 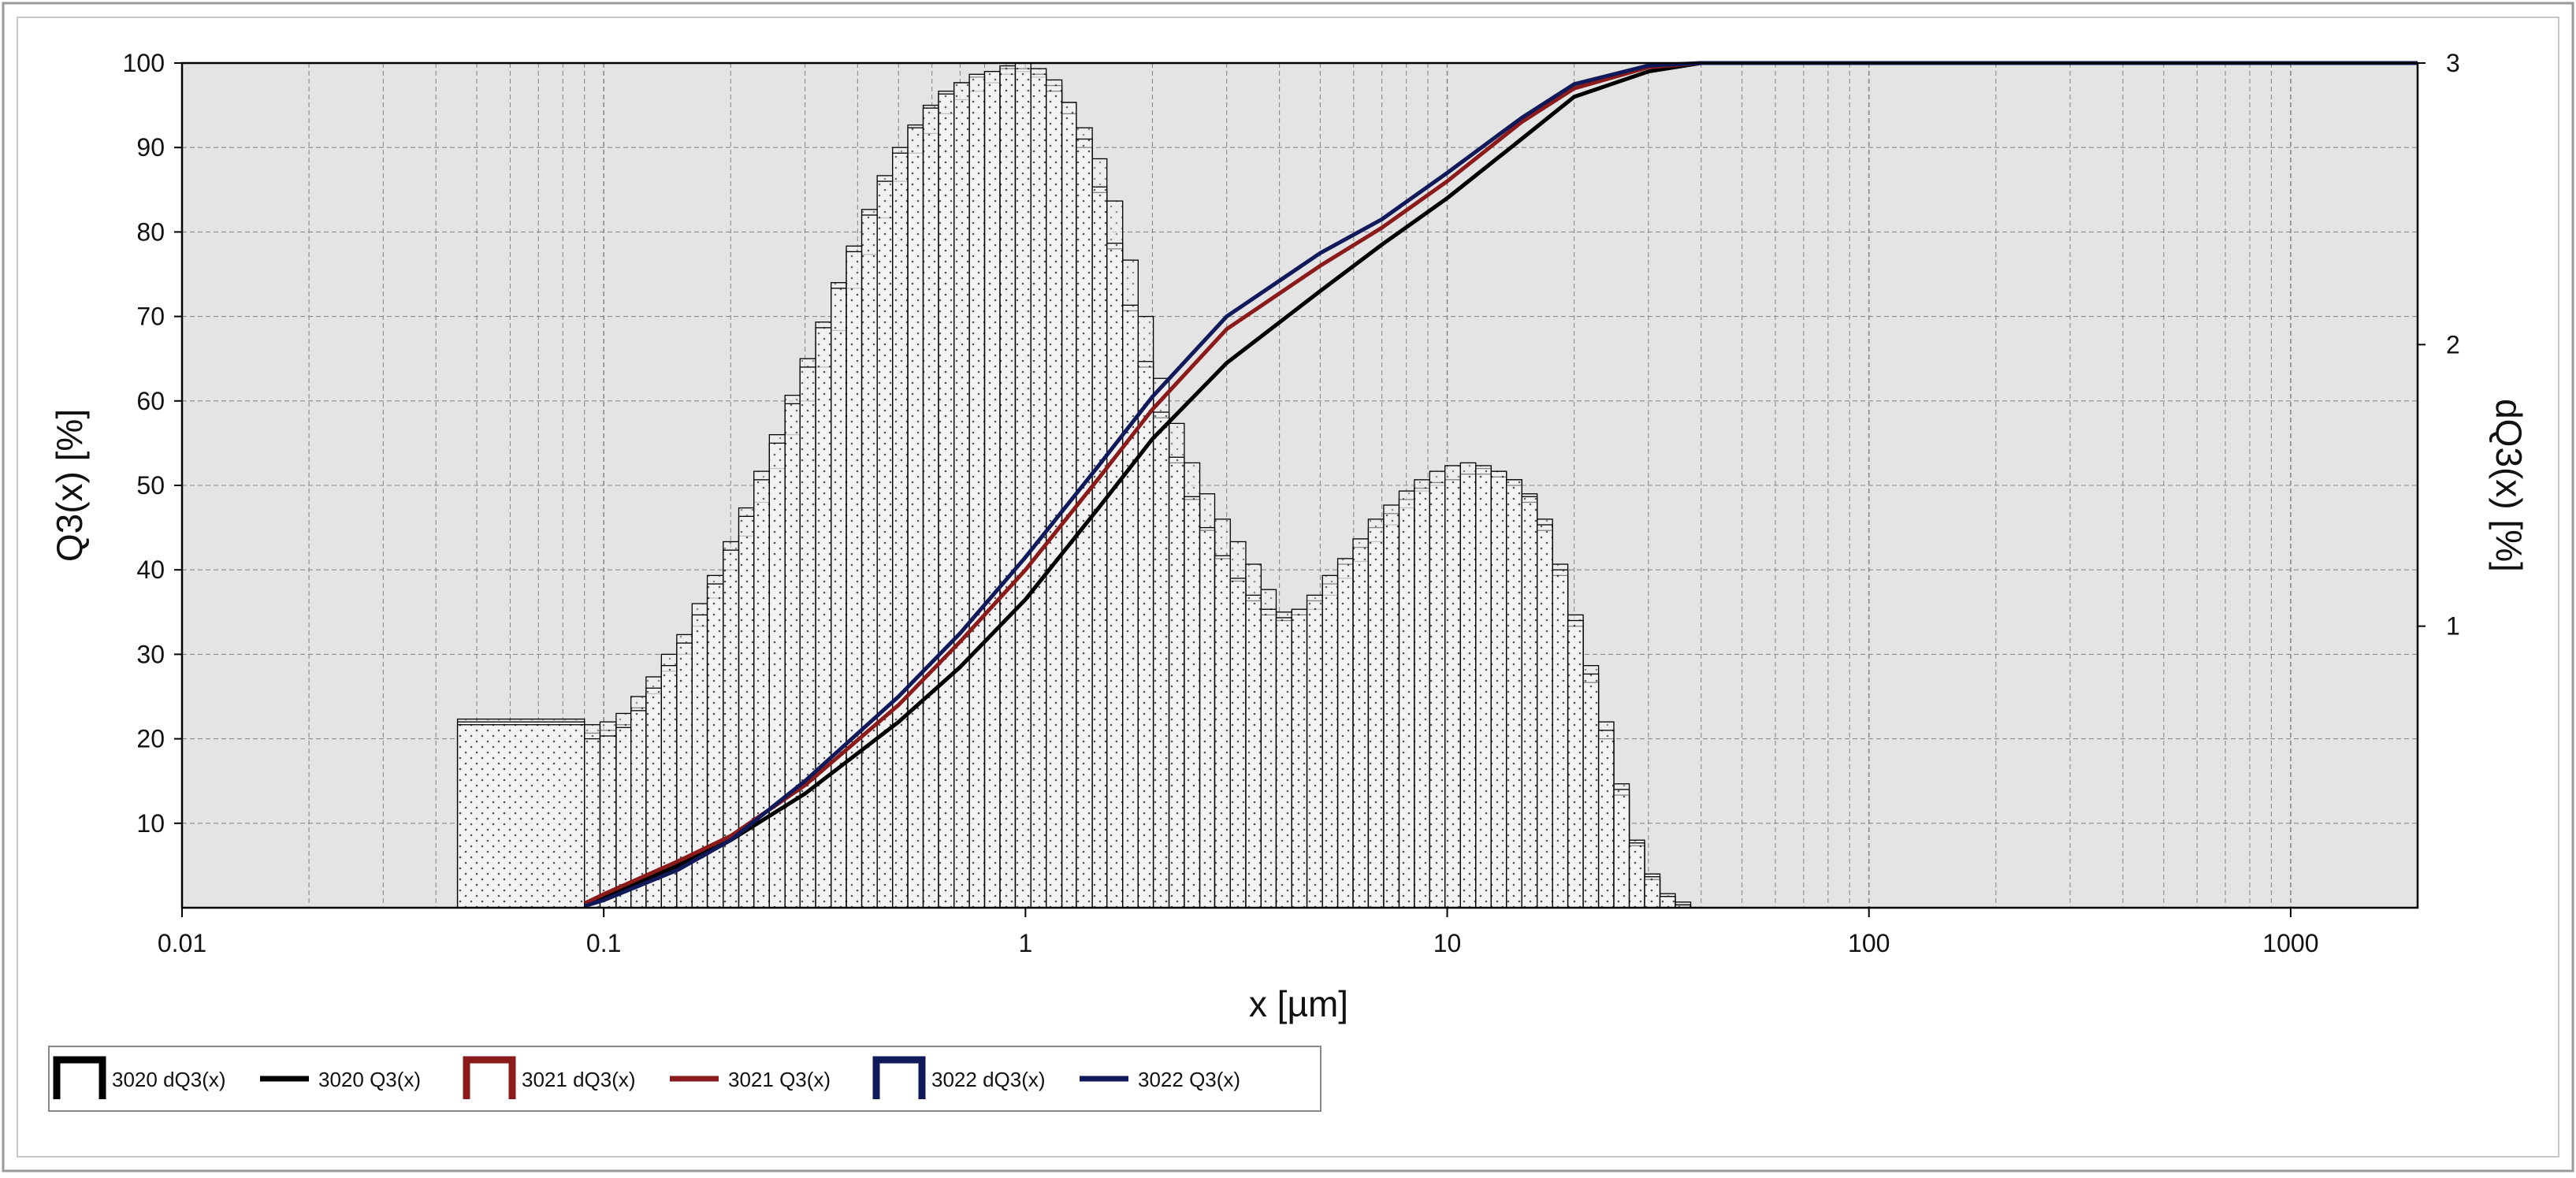 I want to click on x-tick-label: 0.1, so click(x=603, y=943).